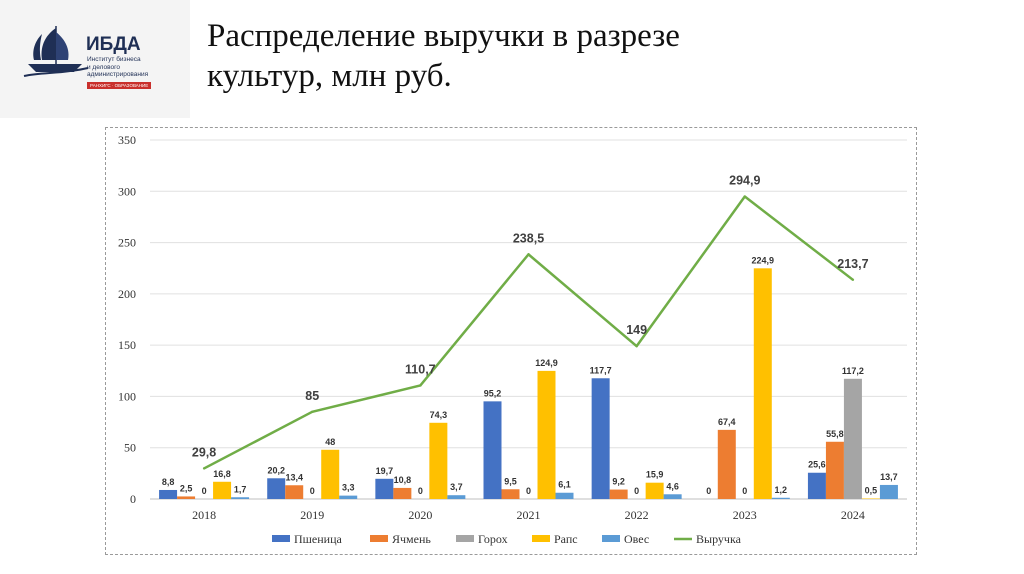 The height and width of the screenshot is (574, 1024). What do you see at coordinates (618, 482) in the screenshot?
I see `bar-value-label: 9,2` at bounding box center [618, 482].